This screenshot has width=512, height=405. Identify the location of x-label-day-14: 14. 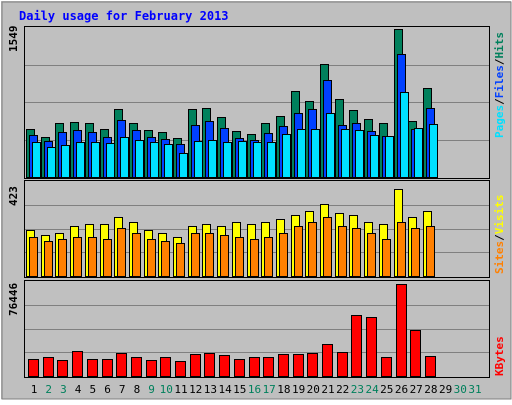
(225, 389).